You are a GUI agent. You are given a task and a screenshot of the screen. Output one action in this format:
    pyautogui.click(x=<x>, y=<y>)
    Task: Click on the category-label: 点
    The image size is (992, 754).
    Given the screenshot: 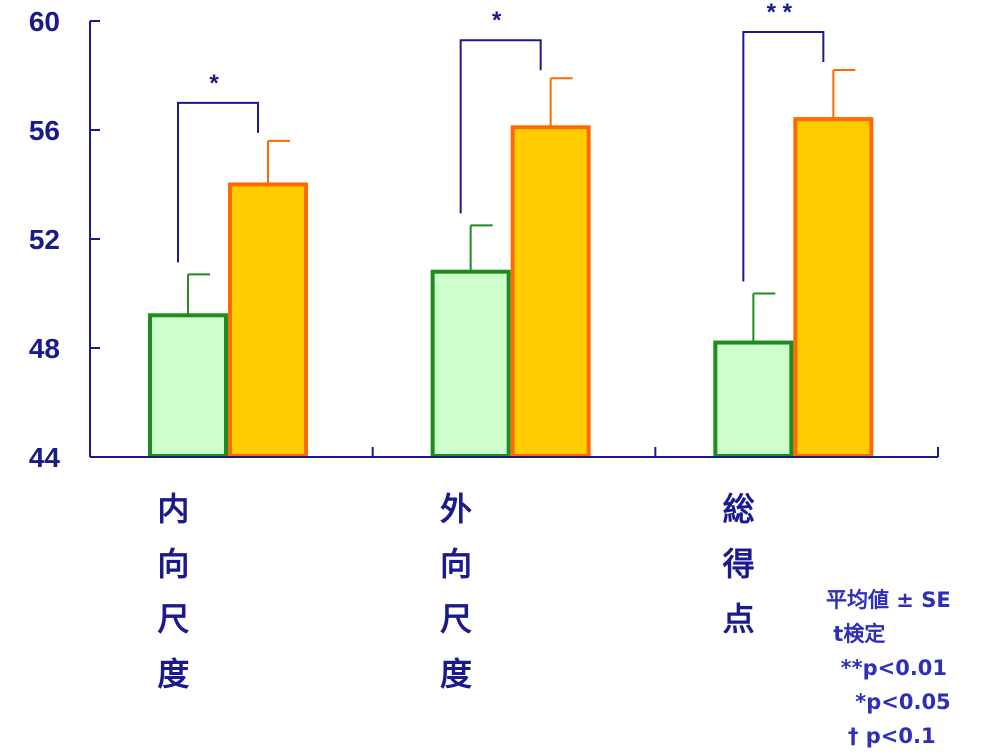 What is the action you would take?
    pyautogui.click(x=739, y=619)
    